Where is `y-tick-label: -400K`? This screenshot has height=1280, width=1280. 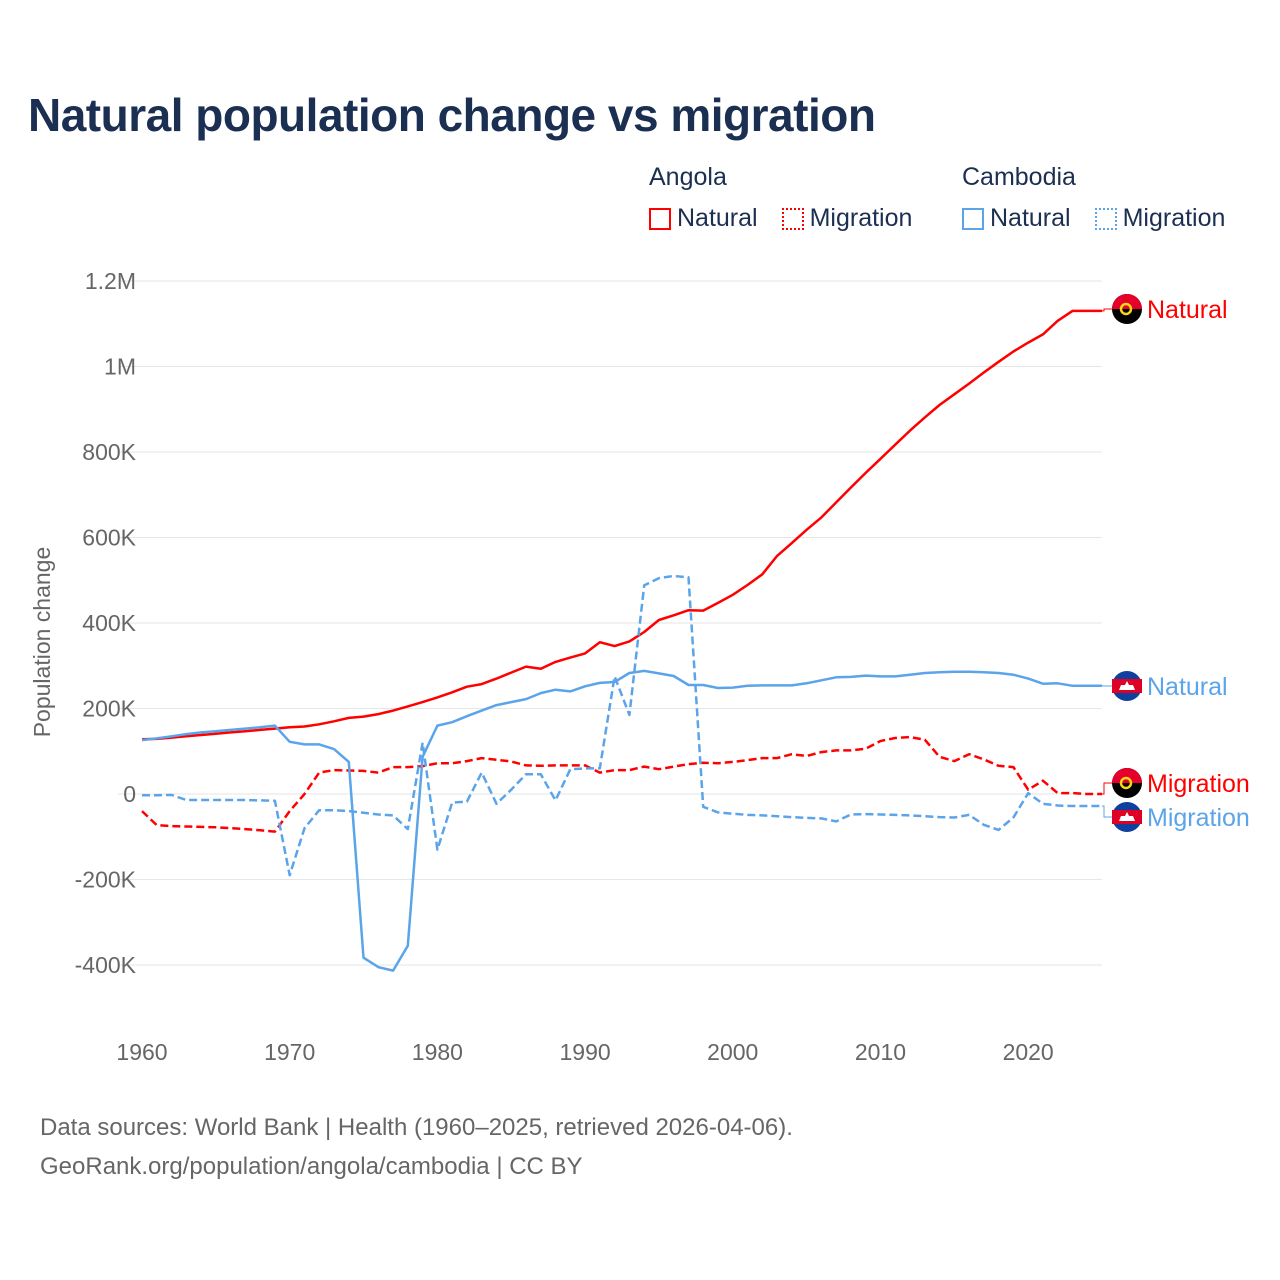 y-tick-label: -400K is located at coordinates (106, 965).